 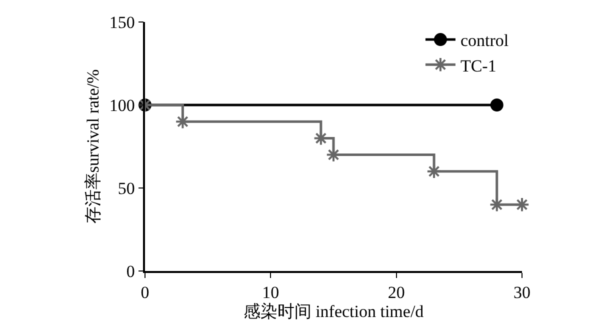 What do you see at coordinates (130, 271) in the screenshot?
I see `y-tick-label: 0` at bounding box center [130, 271].